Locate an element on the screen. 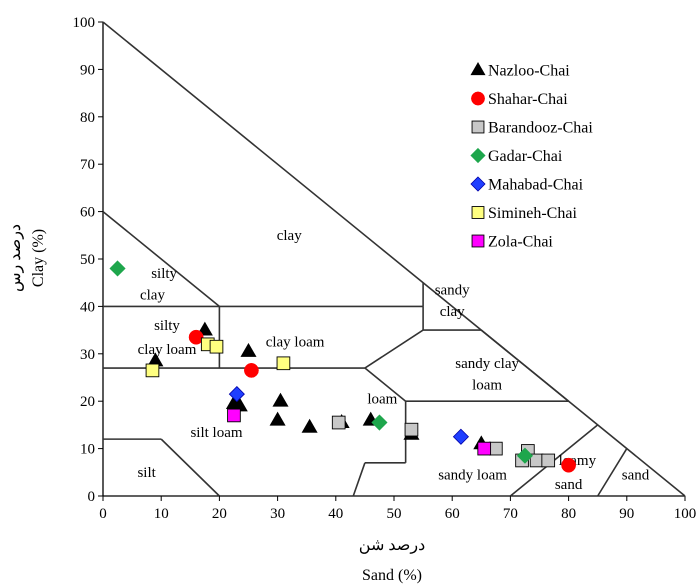 Image resolution: width=699 pixels, height=584 pixels. legend-item-shahar-chai: Shahar-Chai is located at coordinates (519, 99).